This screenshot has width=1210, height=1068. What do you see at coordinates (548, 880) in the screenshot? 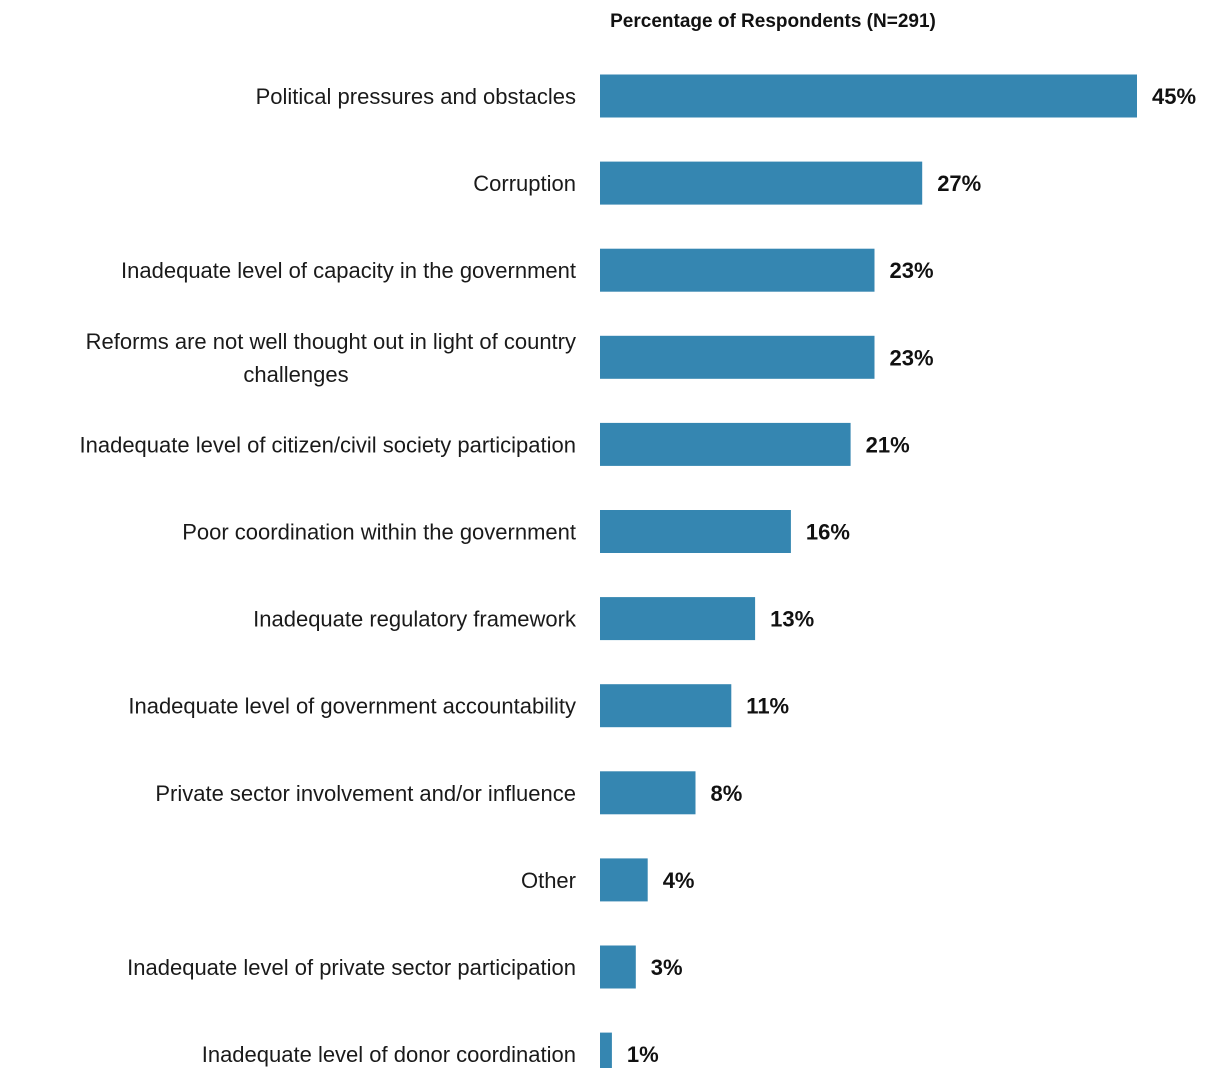
I see `category-label-10: Other` at bounding box center [548, 880].